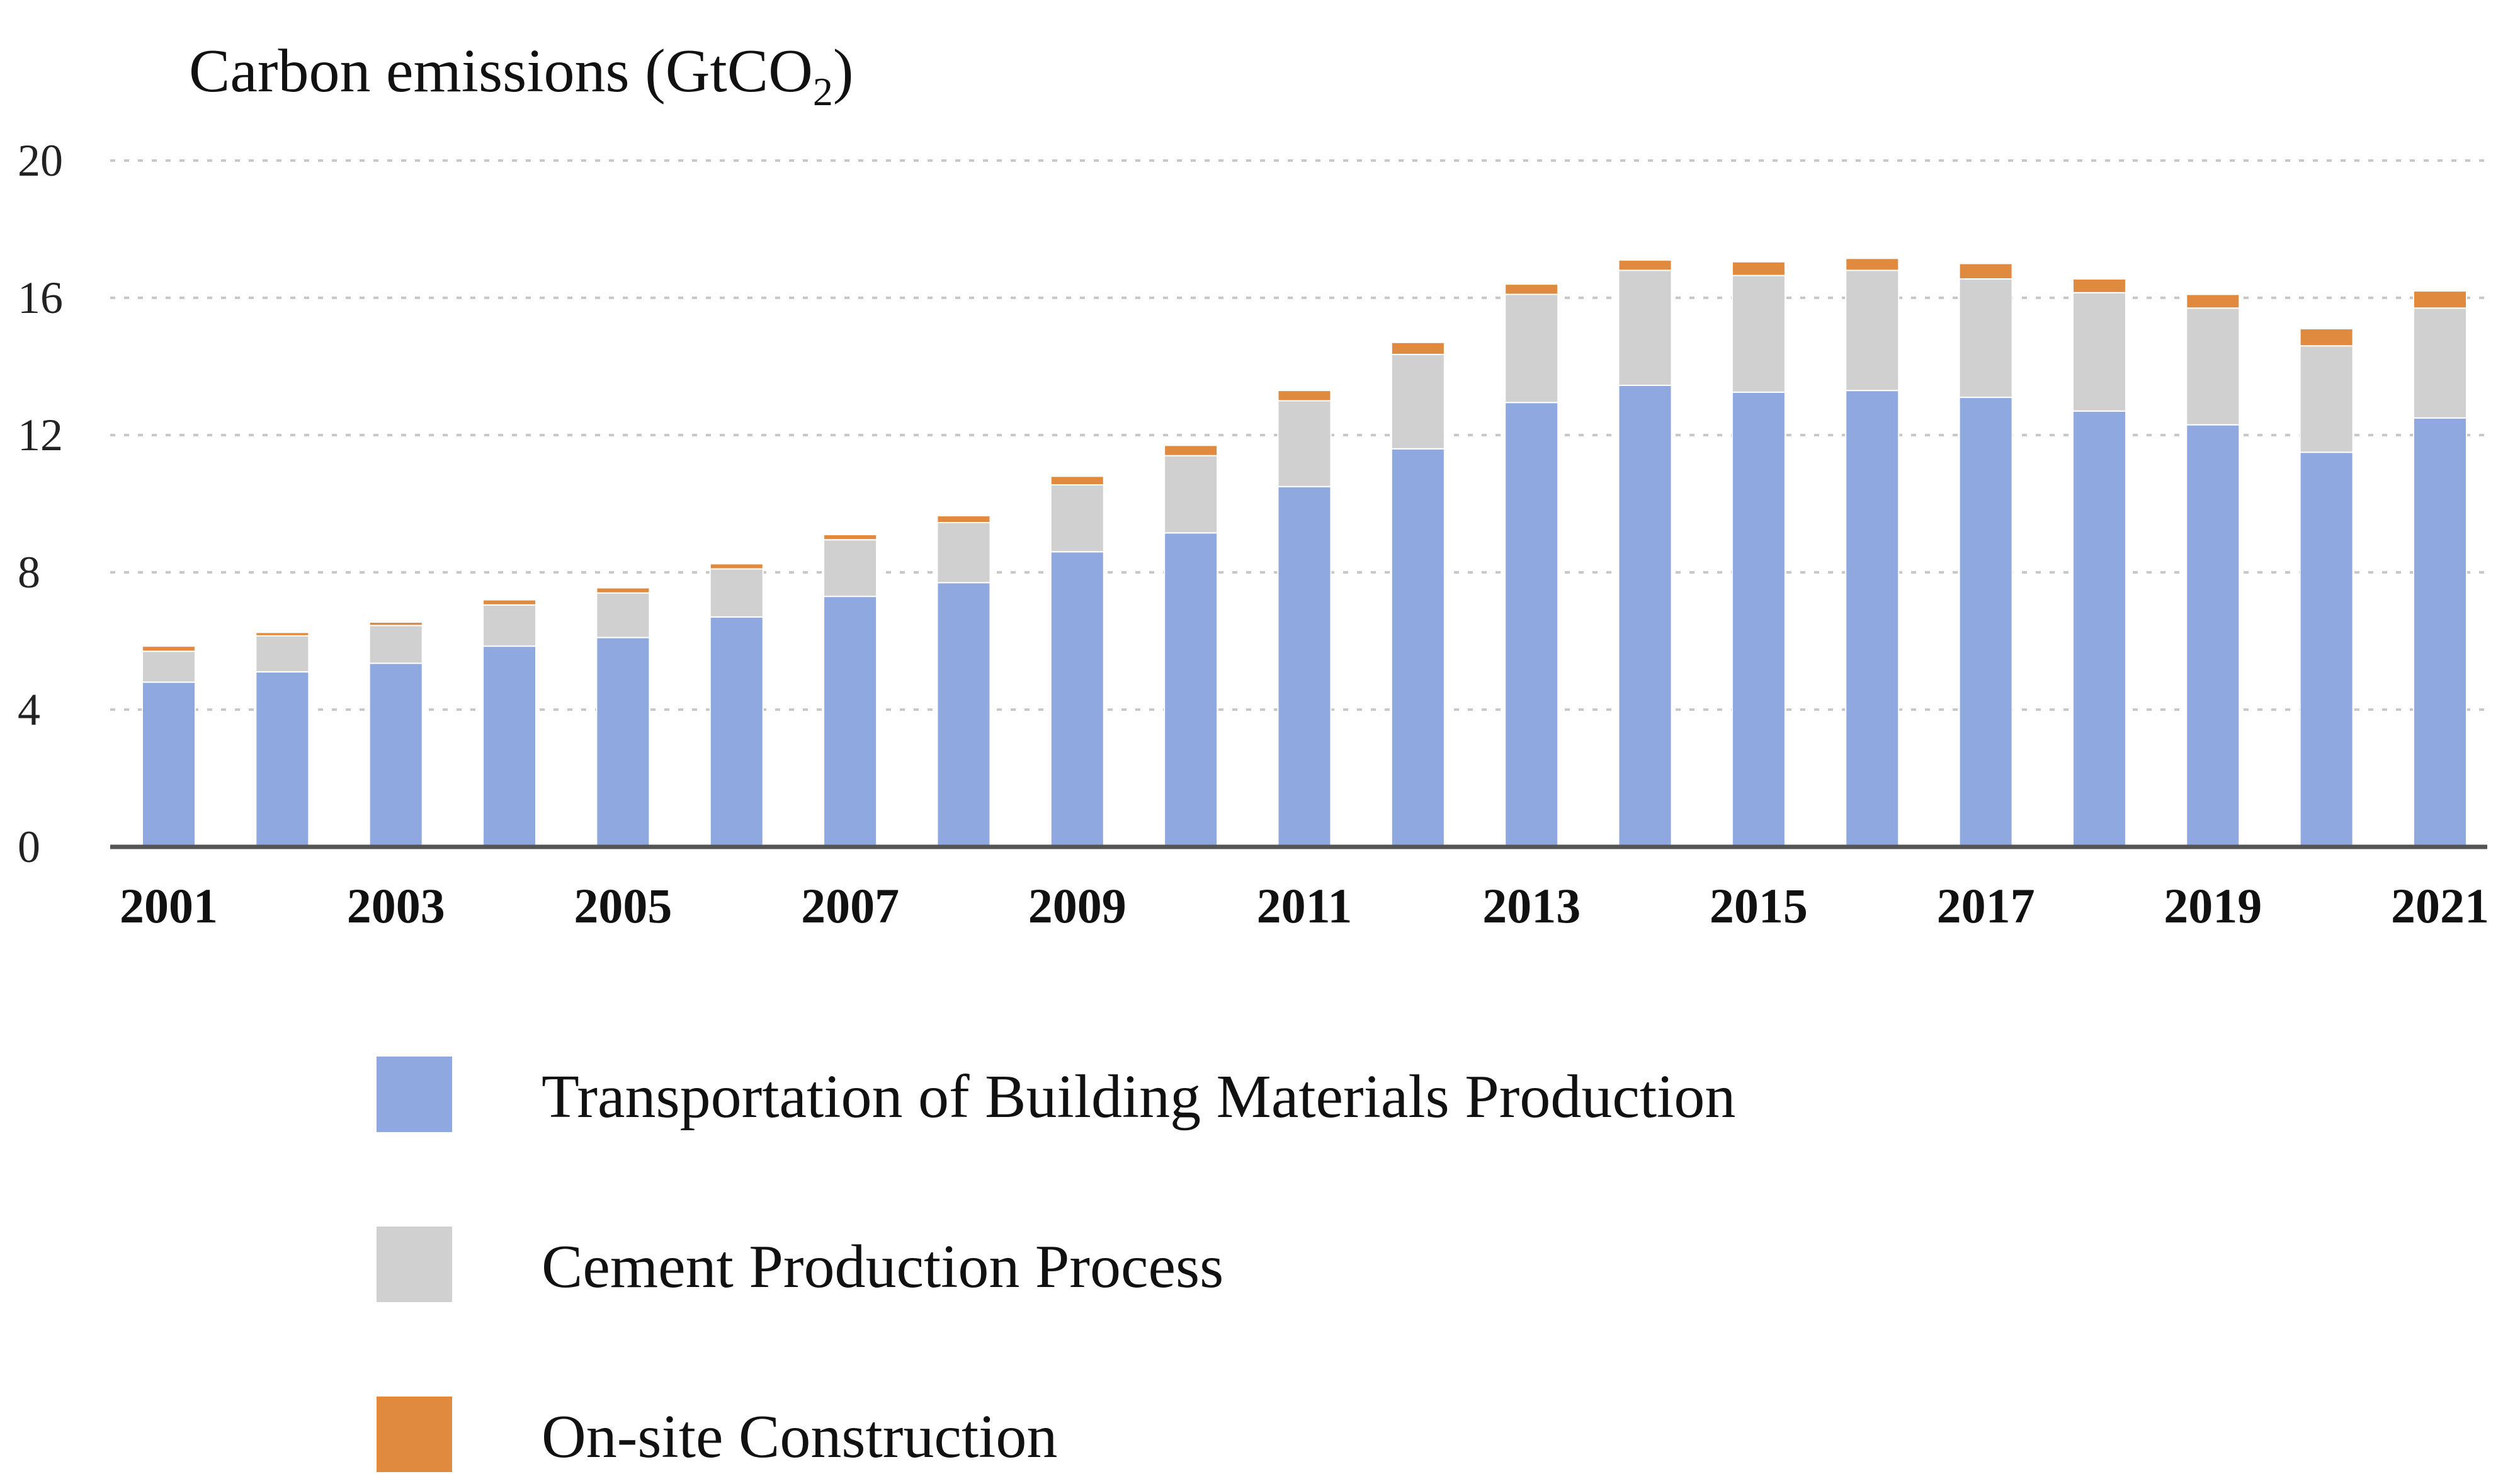  I want to click on bar-group-2015, so click(1758, 554).